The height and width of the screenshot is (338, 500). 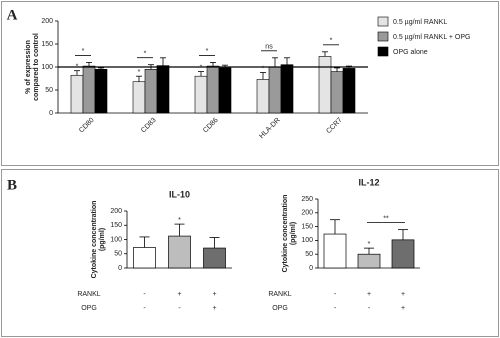 What do you see at coordinates (179, 194) in the screenshot?
I see `chart-title: IL-10` at bounding box center [179, 194].